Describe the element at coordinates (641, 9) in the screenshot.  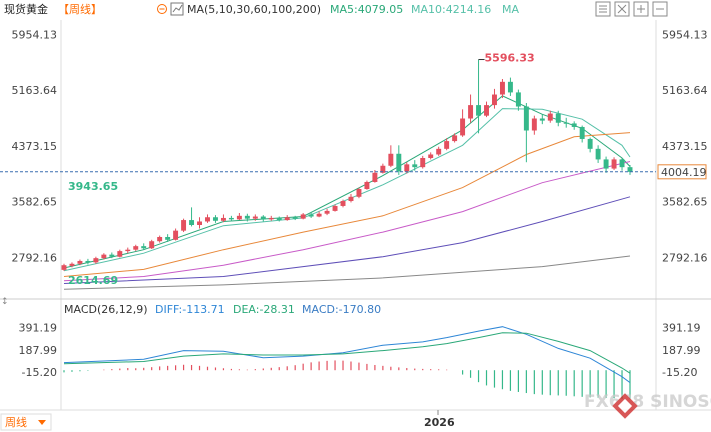
I see `zoom-in-icon` at that location.